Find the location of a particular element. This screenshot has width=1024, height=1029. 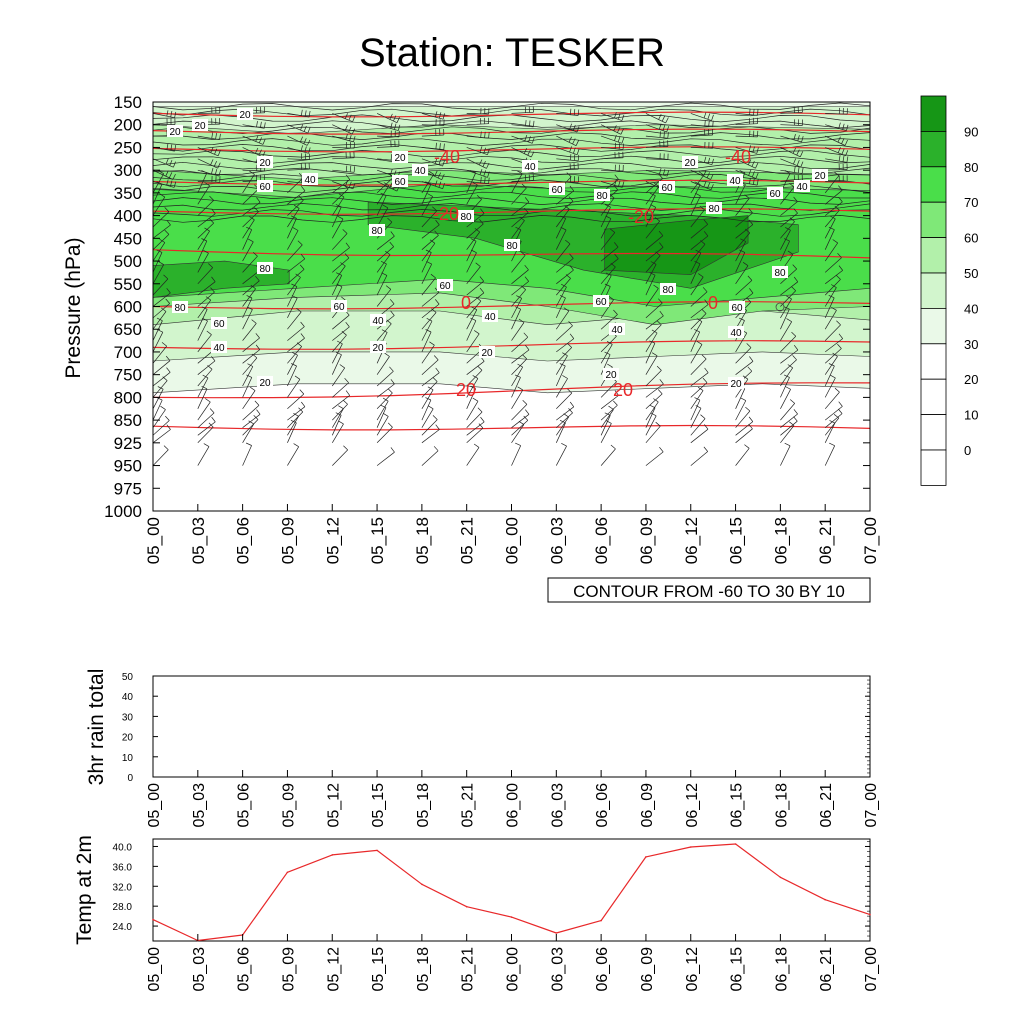

pressure-tick-label: 350 is located at coordinates (128, 193).